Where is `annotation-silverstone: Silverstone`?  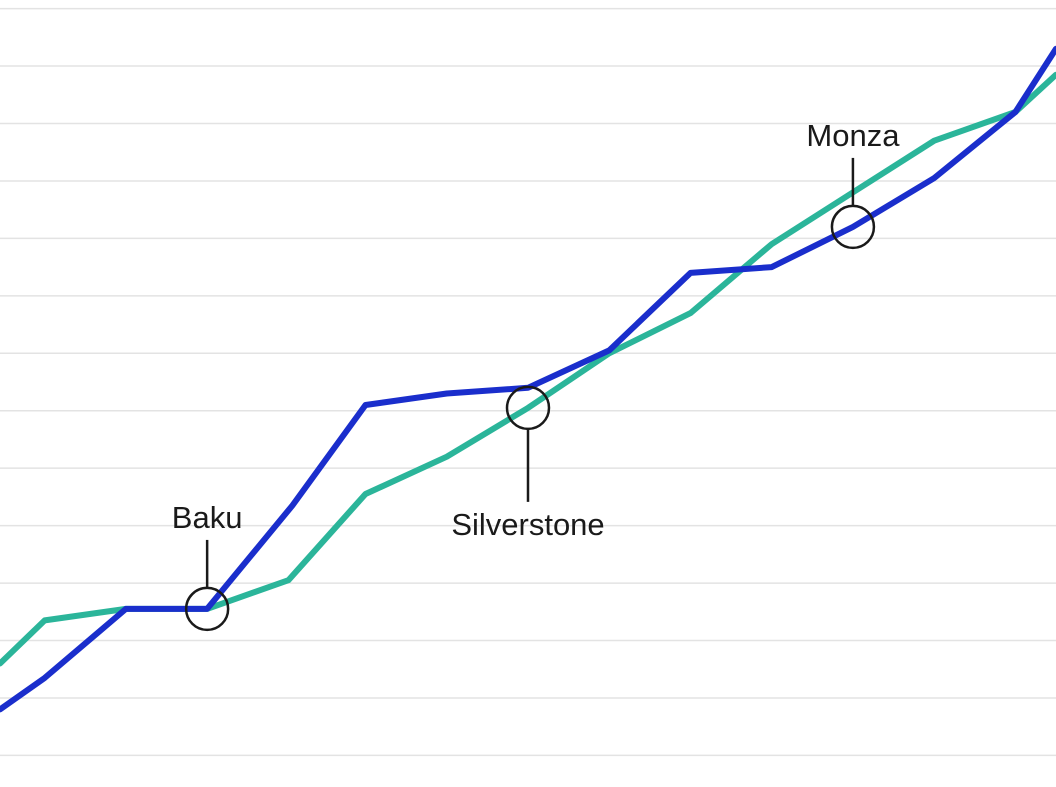
annotation-silverstone: Silverstone is located at coordinates (528, 463).